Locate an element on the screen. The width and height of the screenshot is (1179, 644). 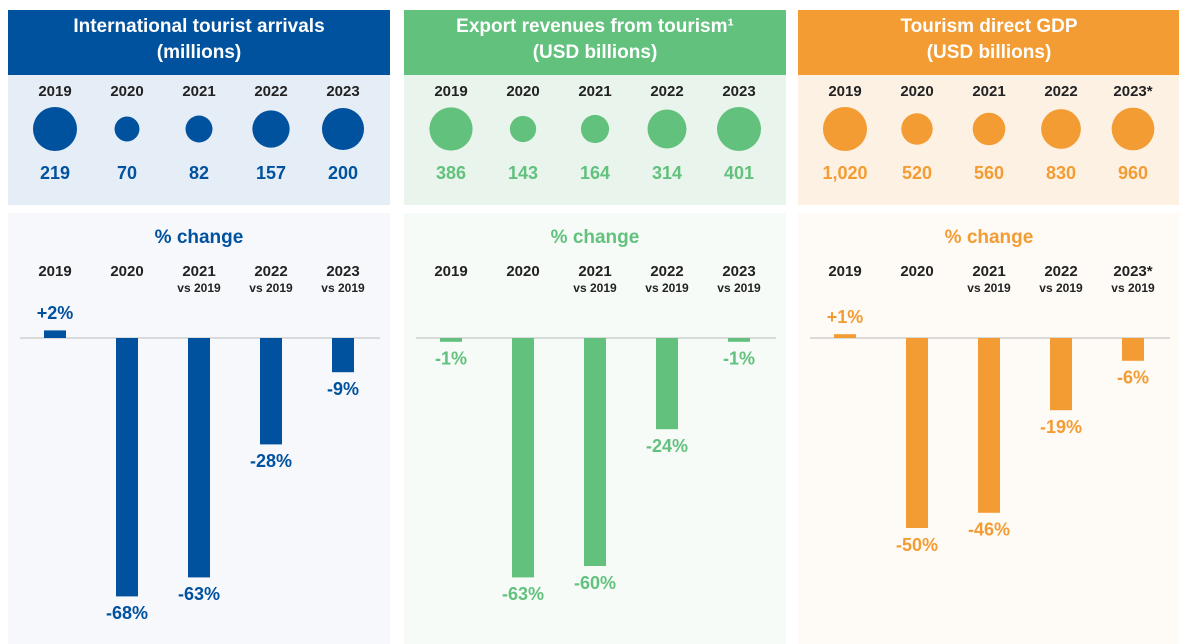
value-label: -46% is located at coordinates (989, 530).